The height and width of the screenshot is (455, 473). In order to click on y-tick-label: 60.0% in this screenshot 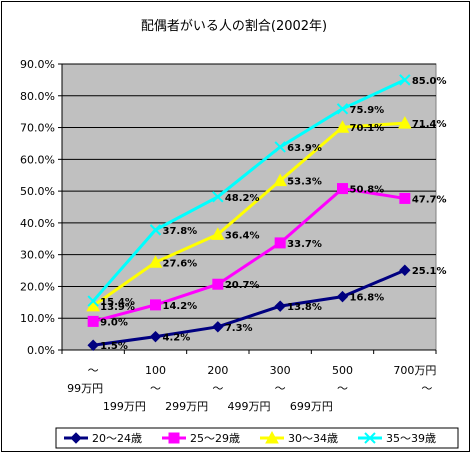, I will do `click(37, 159)`.